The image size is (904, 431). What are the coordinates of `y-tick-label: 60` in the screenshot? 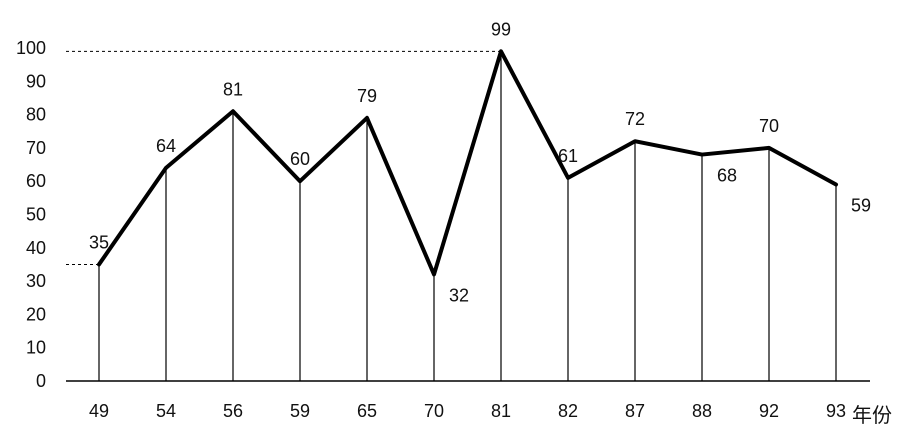 It's located at (36, 181).